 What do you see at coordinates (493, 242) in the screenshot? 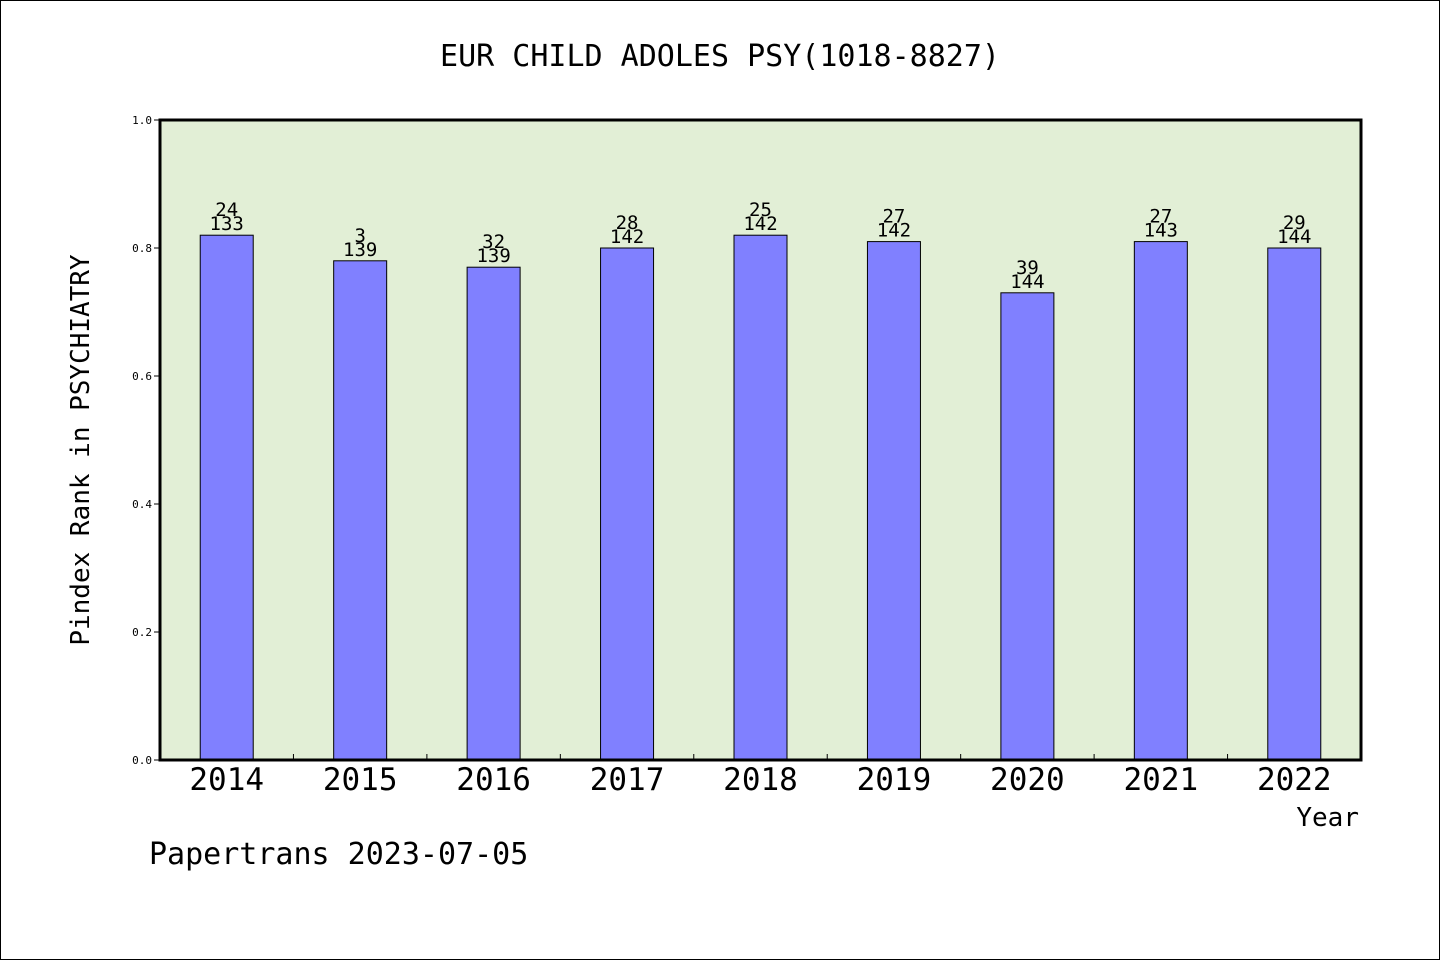
I see `data-label-rank-2016: 32` at bounding box center [493, 242].